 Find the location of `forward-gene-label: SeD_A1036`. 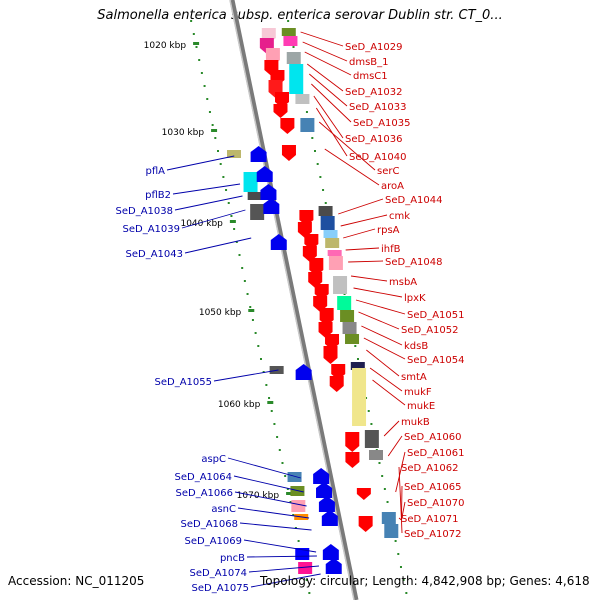

forward-gene-label: SeD_A1036 is located at coordinates (374, 139).